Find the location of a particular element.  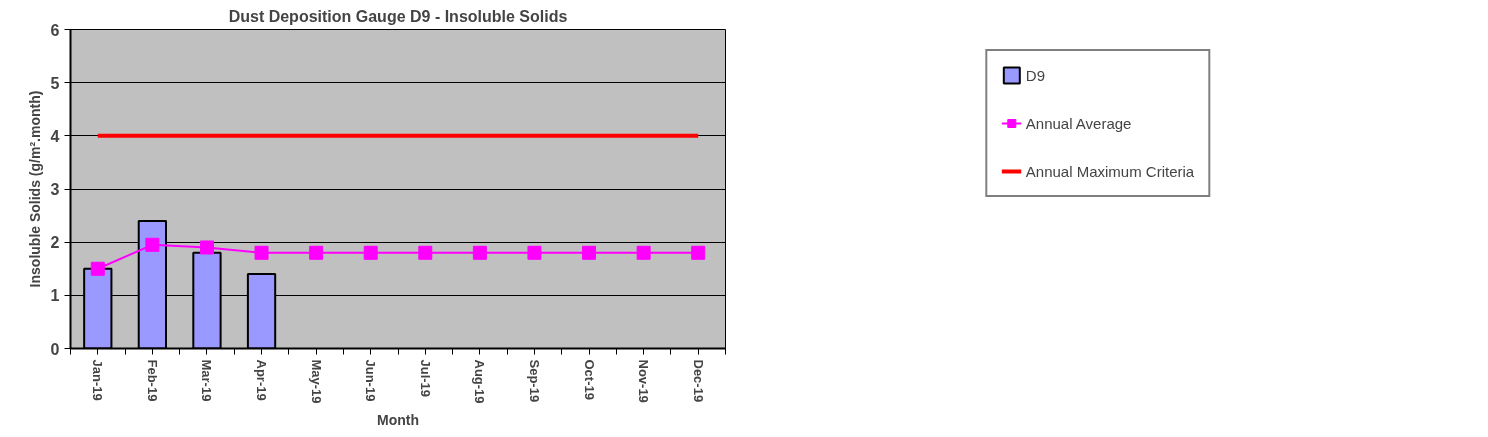

x-tick-label: Feb-19 is located at coordinates (152, 380).